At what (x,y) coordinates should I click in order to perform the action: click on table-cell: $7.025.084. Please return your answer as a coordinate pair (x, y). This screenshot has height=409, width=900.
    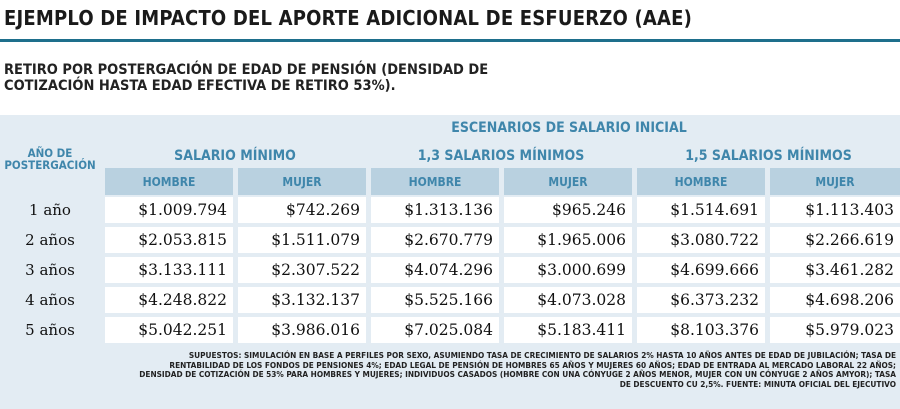
    Looking at the image, I should click on (435, 330).